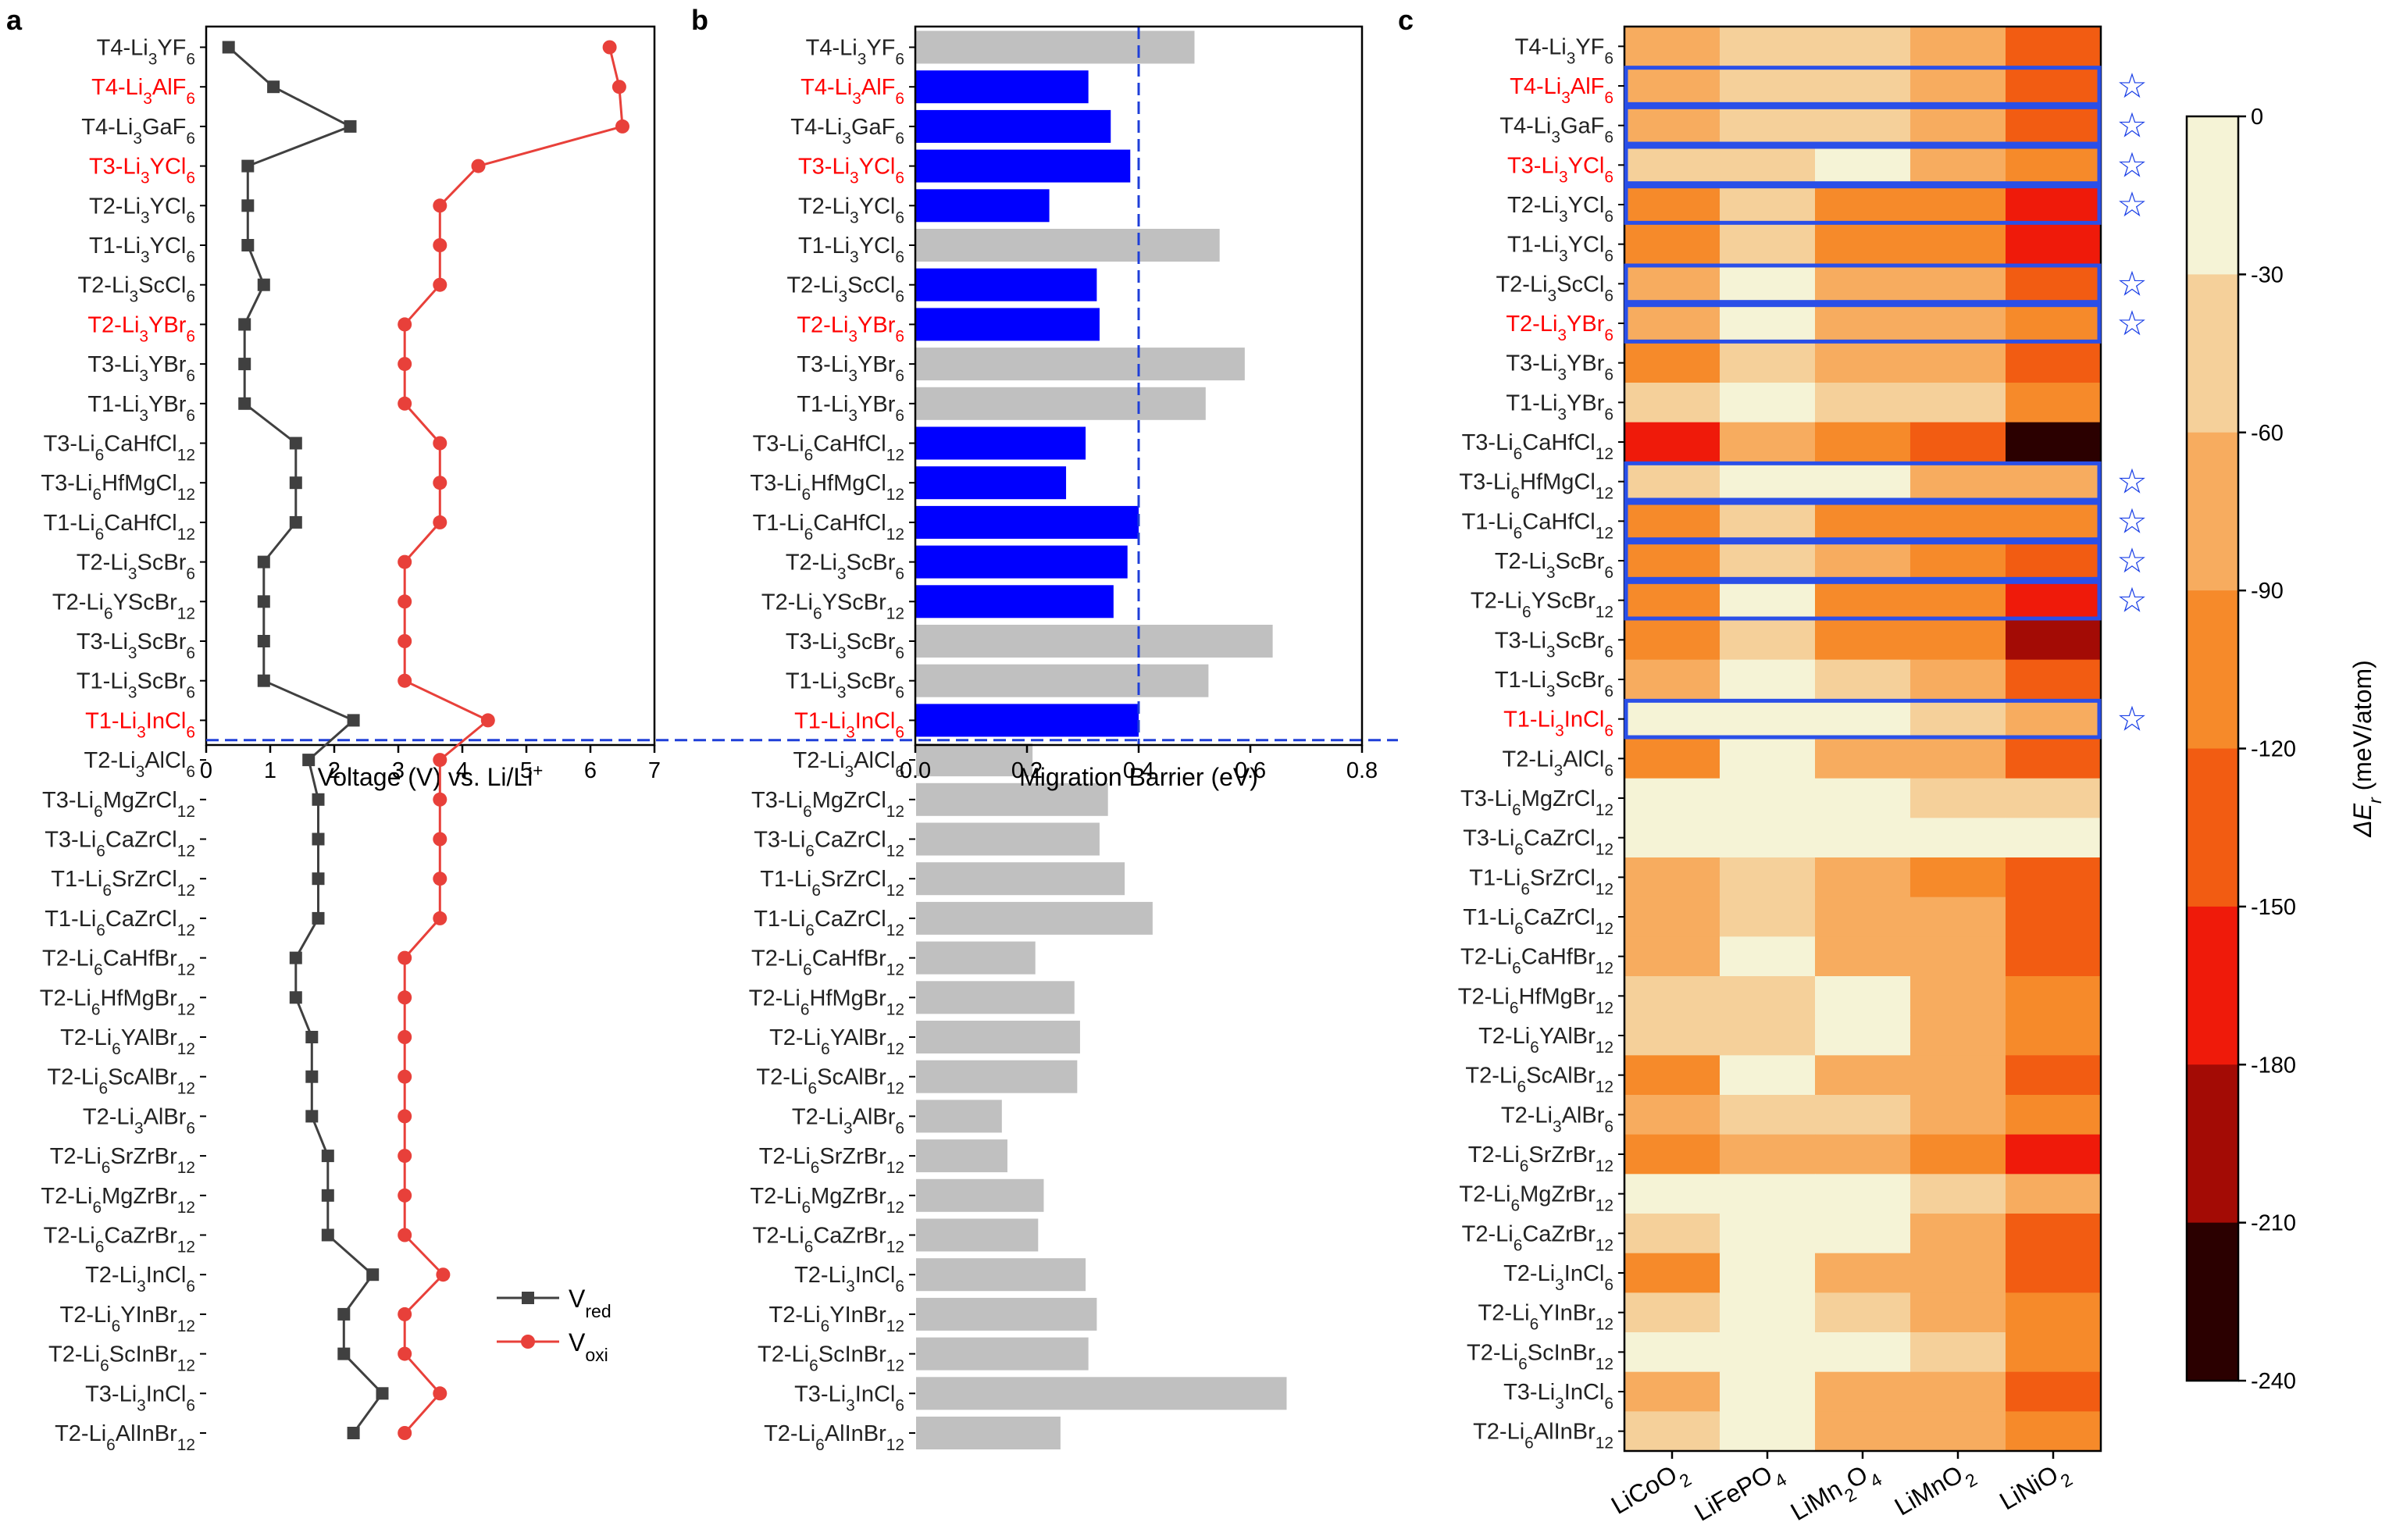 This screenshot has width=2389, height=1540. Describe the element at coordinates (853, 880) in the screenshot. I see `text-part: SrZrCl` at that location.